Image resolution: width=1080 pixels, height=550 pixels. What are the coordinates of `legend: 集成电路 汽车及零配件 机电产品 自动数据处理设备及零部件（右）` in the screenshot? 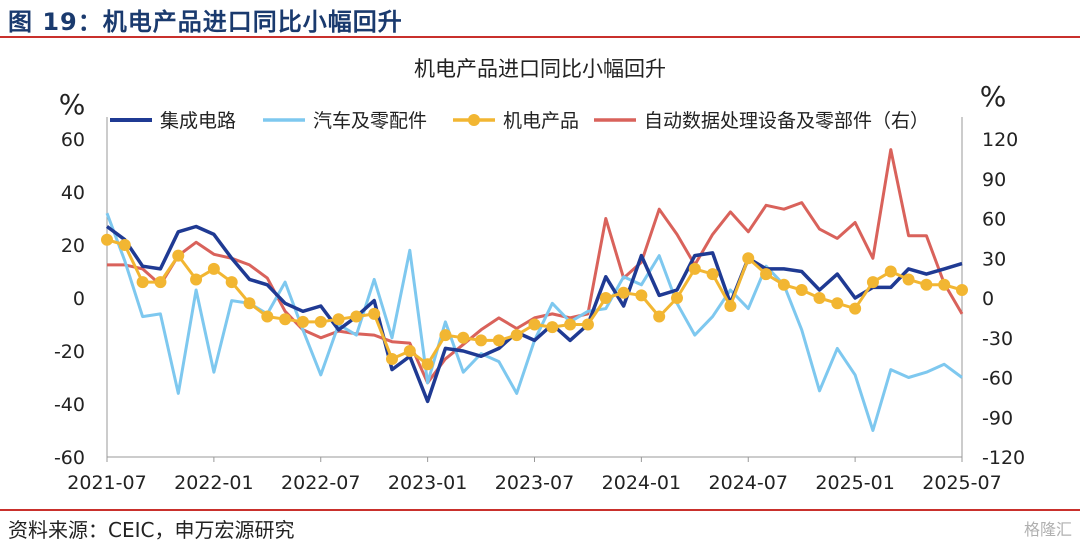 It's located at (519, 121).